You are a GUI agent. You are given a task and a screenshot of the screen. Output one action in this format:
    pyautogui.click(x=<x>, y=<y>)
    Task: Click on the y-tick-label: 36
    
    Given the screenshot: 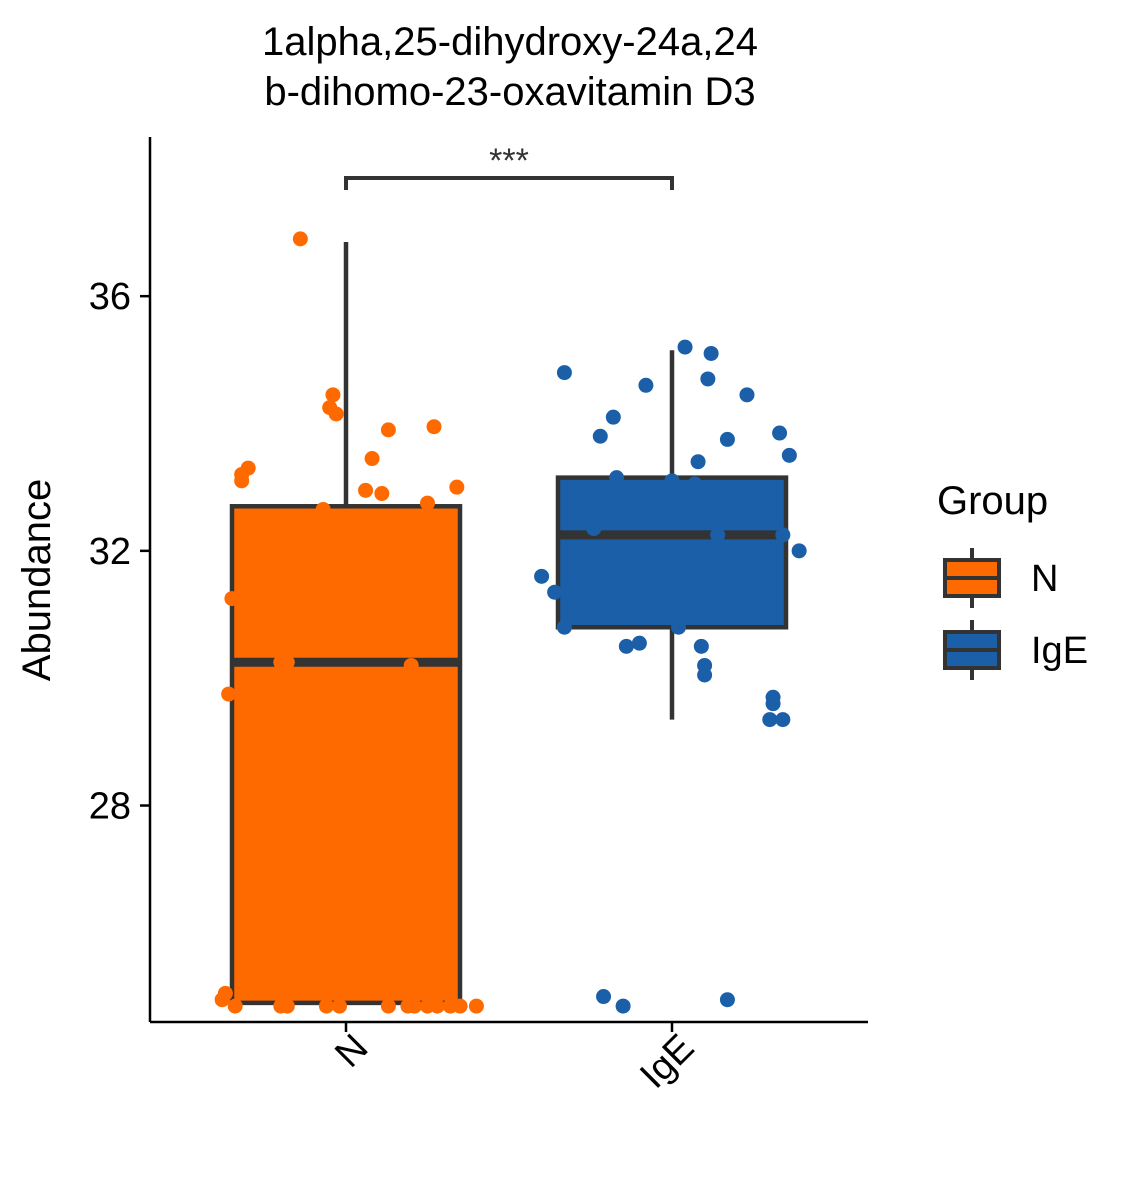 What is the action you would take?
    pyautogui.click(x=110, y=297)
    